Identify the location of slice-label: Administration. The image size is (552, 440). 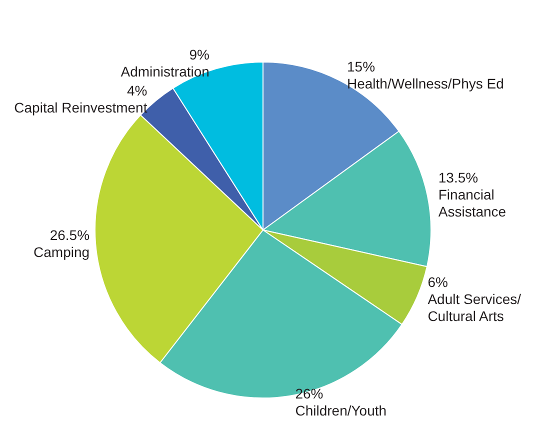
(165, 71).